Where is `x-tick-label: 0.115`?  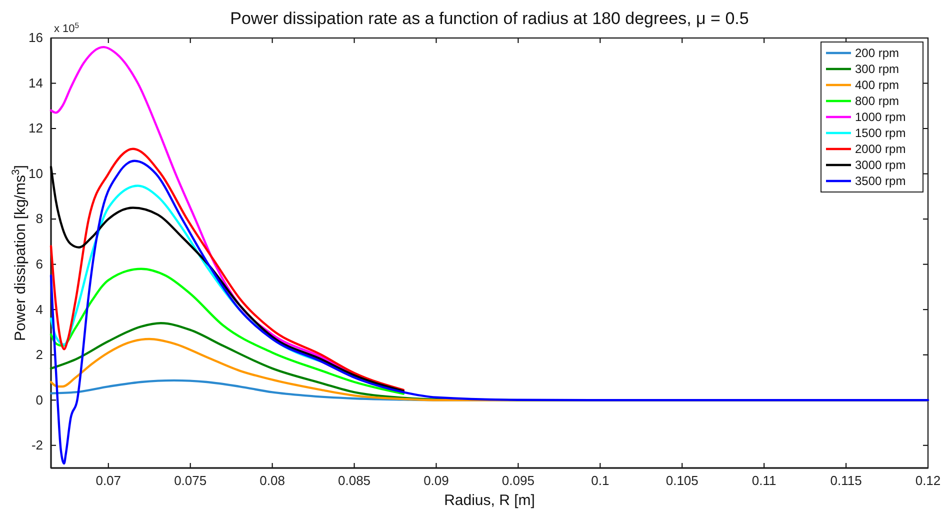
x-tick-label: 0.115 is located at coordinates (846, 480).